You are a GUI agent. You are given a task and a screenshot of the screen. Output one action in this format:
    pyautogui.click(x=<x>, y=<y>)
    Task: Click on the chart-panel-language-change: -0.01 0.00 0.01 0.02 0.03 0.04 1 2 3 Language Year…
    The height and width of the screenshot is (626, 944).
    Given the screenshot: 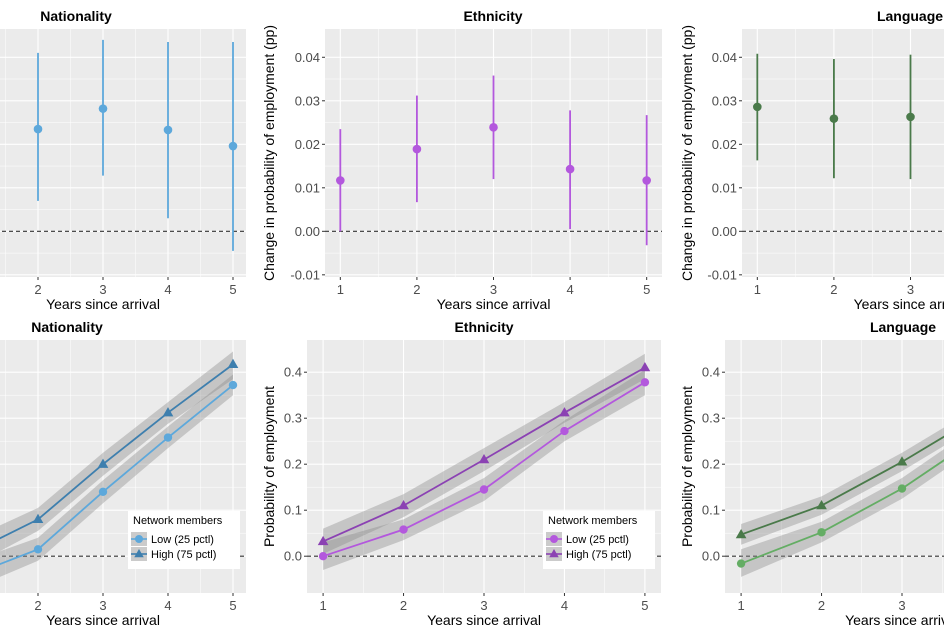 What is the action you would take?
    pyautogui.click(x=811, y=160)
    